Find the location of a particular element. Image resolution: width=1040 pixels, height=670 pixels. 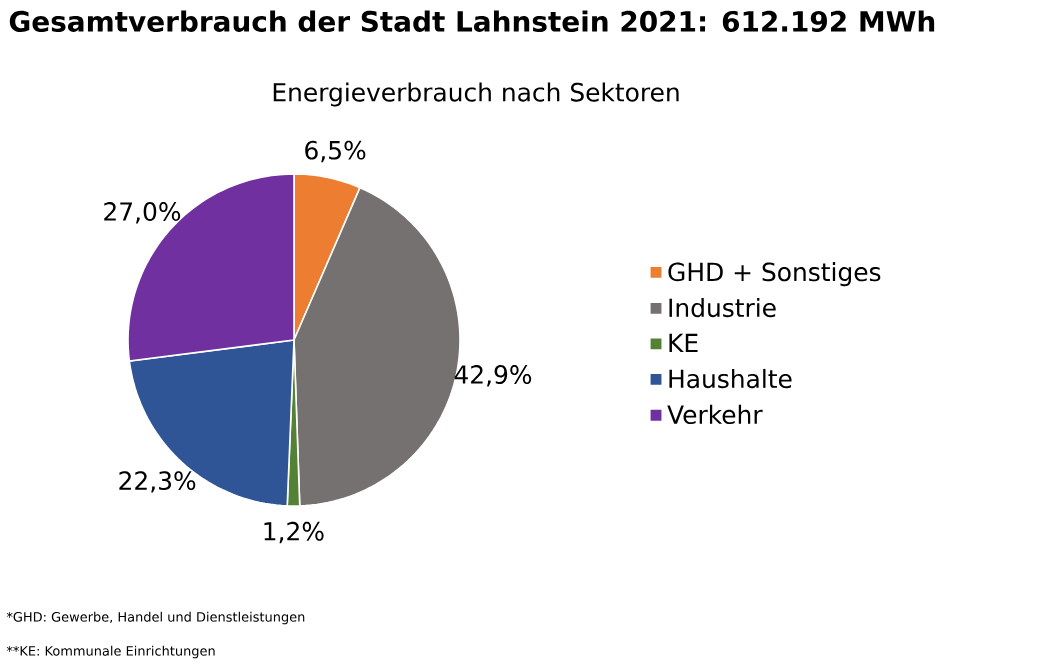

data-label: 42,9% is located at coordinates (493, 376).